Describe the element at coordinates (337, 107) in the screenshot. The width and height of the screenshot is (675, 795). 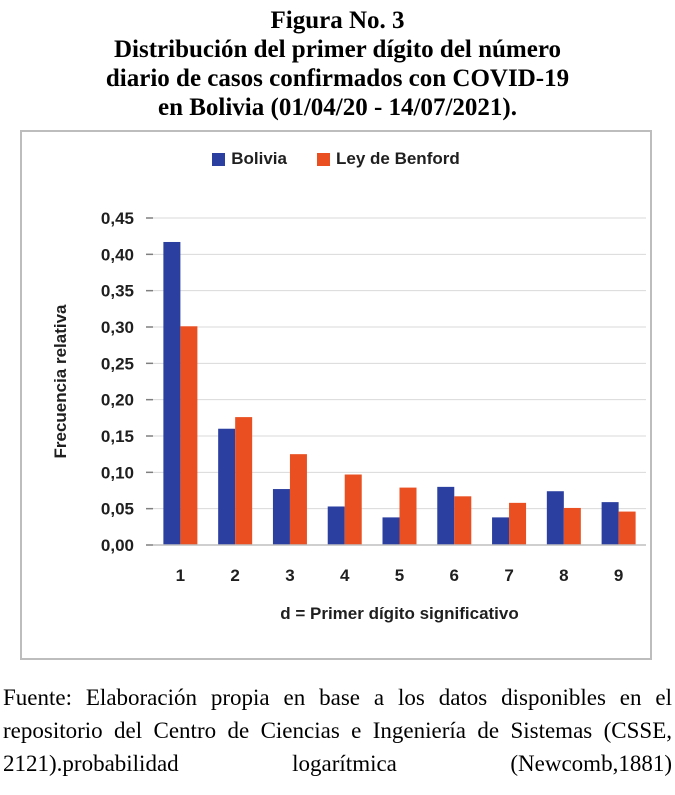
I see `figure-title-line-4: en Bolivia (01/04/20 - 14/07/2021).` at that location.